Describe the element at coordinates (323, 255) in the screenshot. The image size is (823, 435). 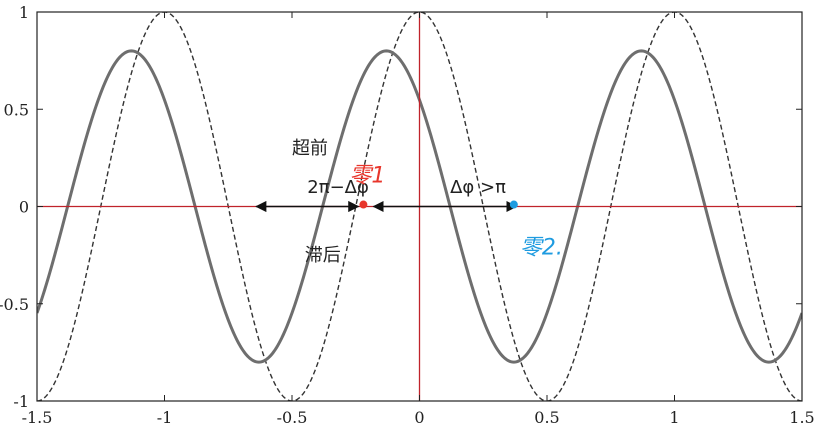
I see `annotation-label-3: 滞后` at that location.